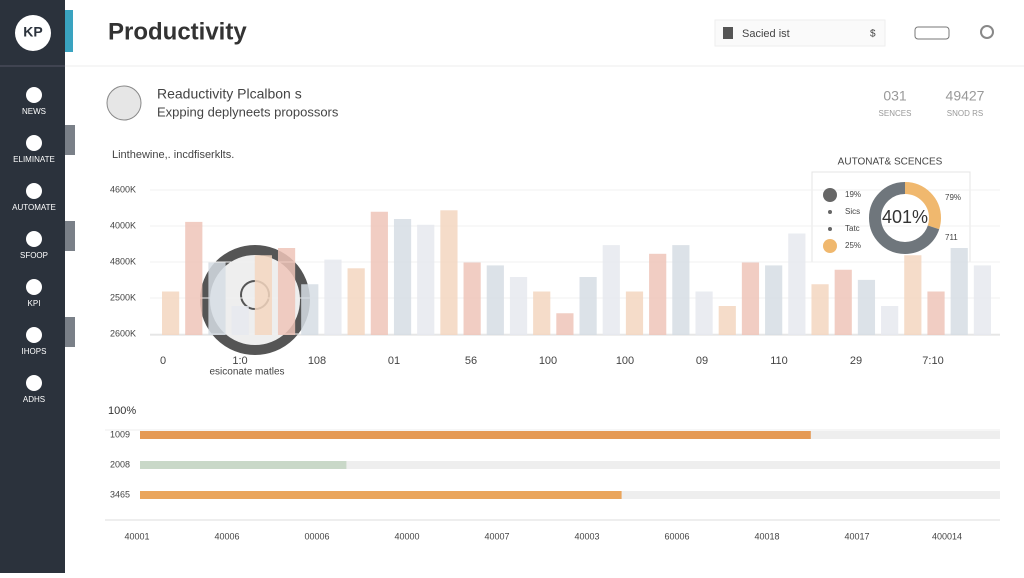 This screenshot has height=578, width=1024. I want to click on bottom-top-label: 100%, so click(122, 411).